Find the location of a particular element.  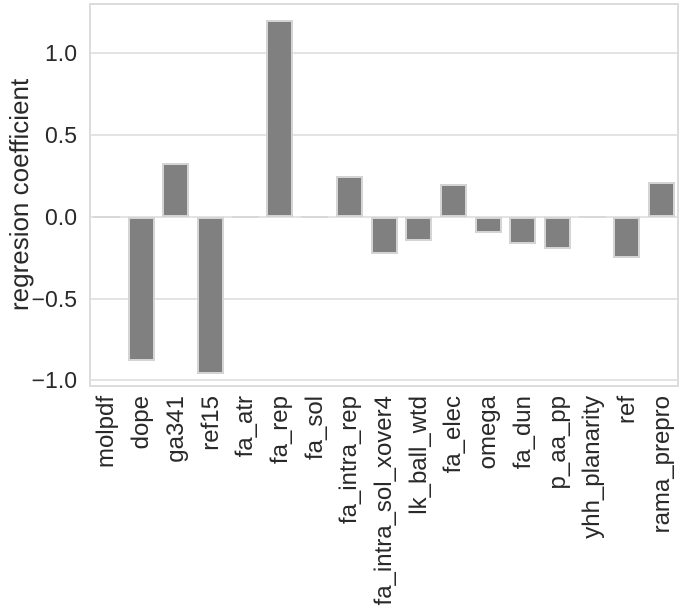

x-tick-label: ref15 is located at coordinates (210, 423).